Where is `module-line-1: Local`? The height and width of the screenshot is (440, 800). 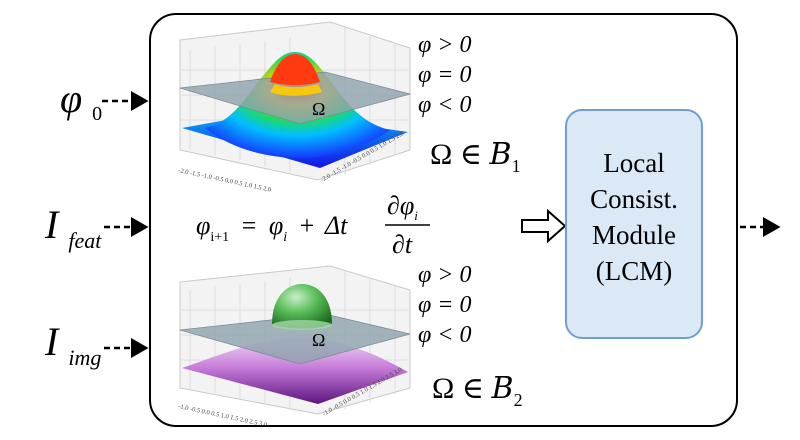 module-line-1: Local is located at coordinates (633, 163).